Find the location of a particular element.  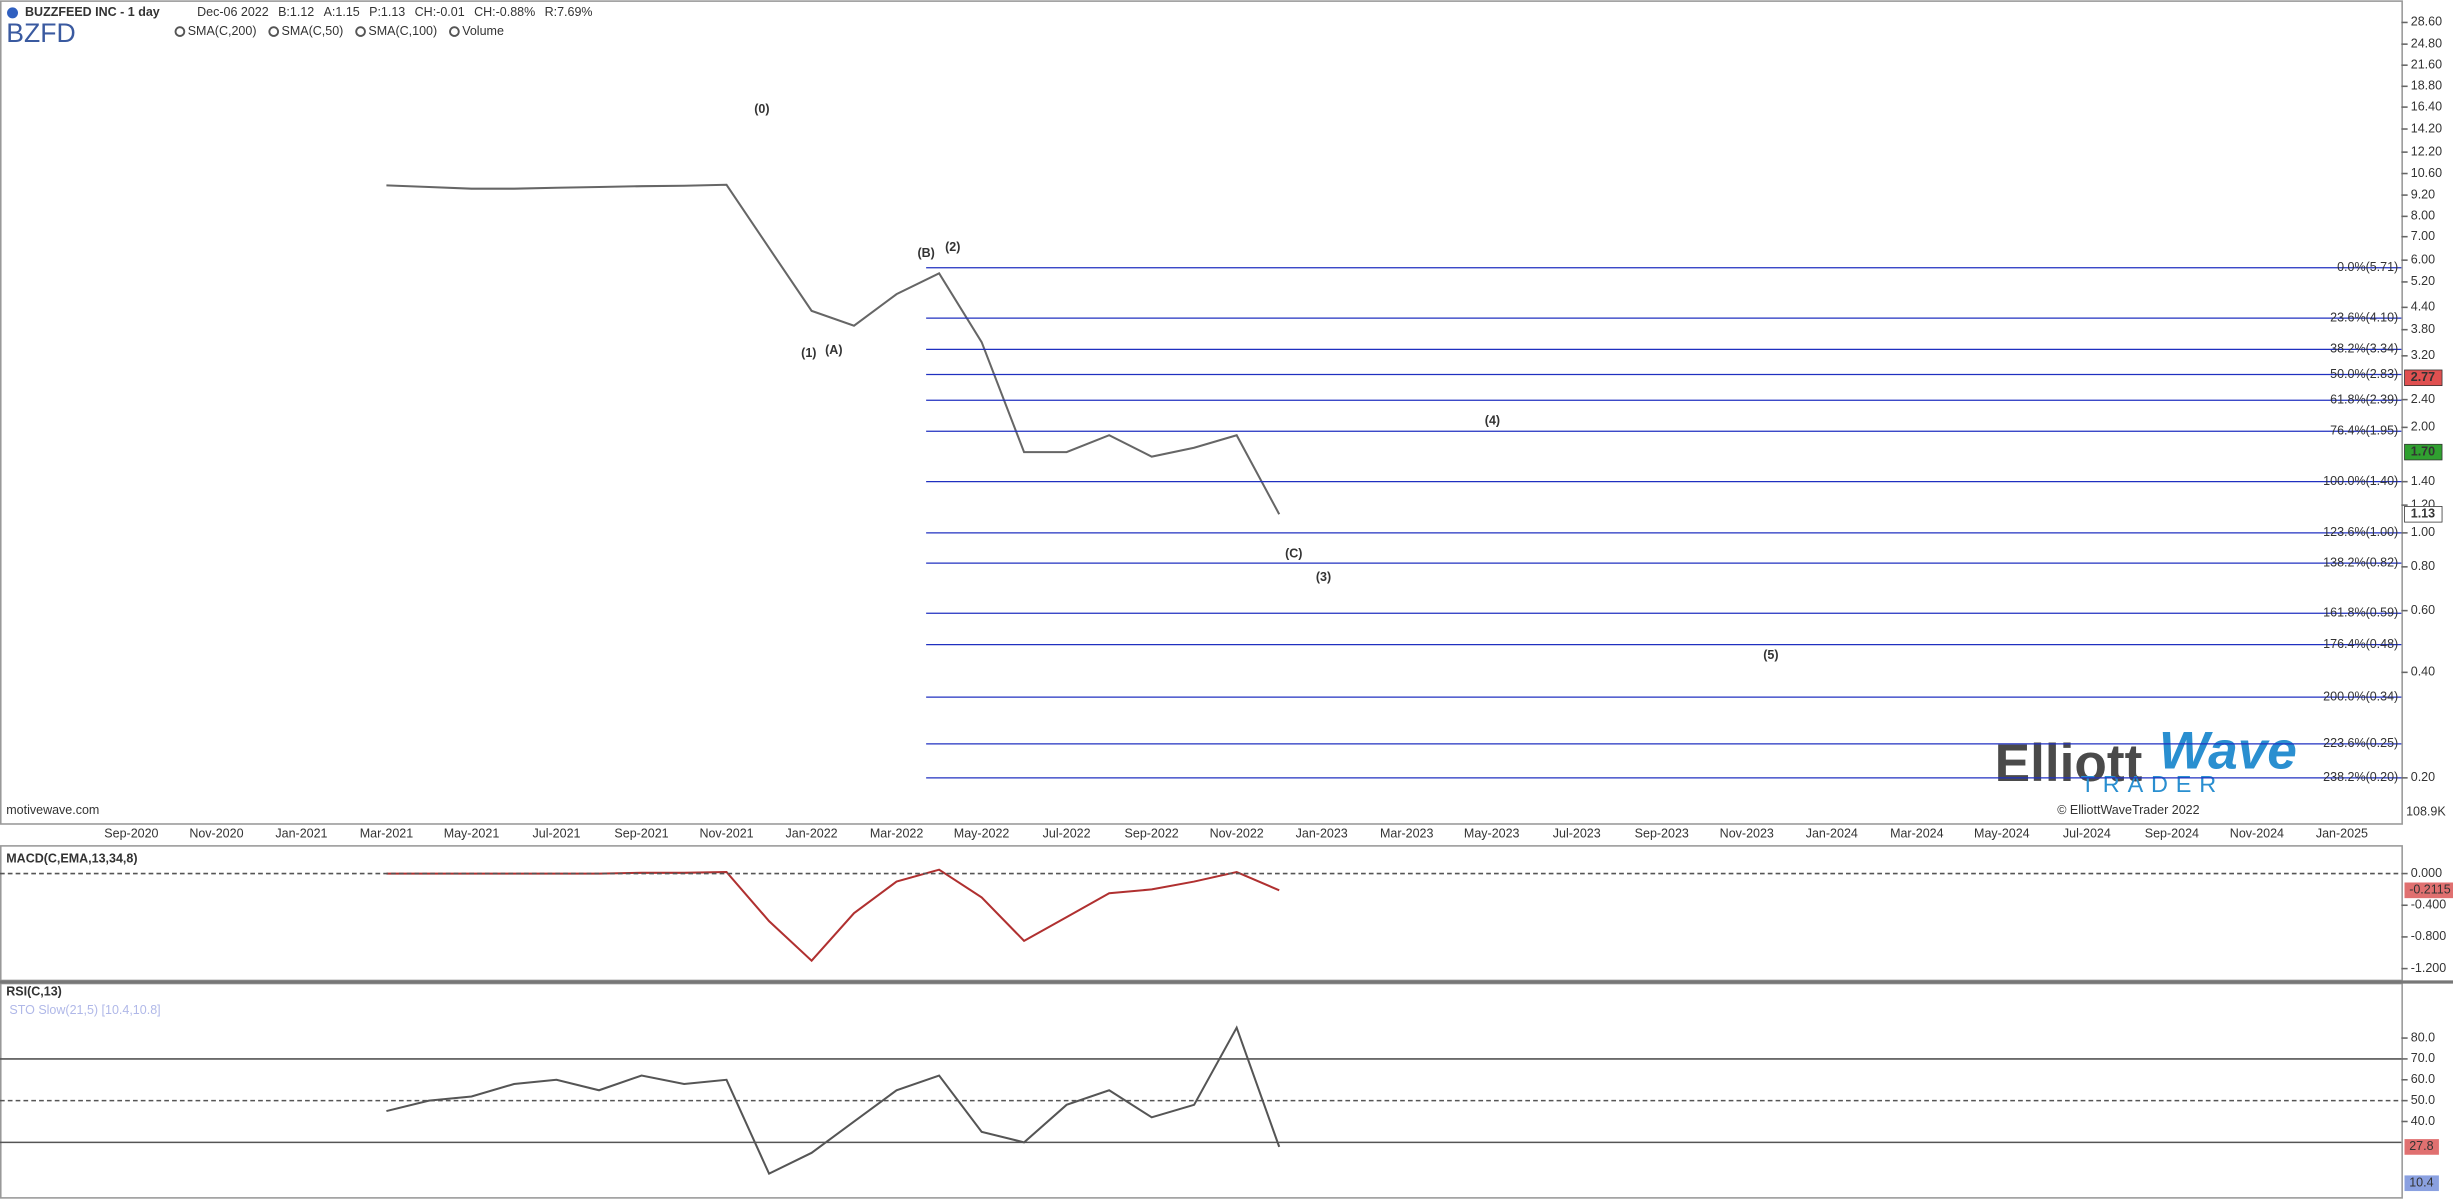

indicator-label: Volume is located at coordinates (483, 31).